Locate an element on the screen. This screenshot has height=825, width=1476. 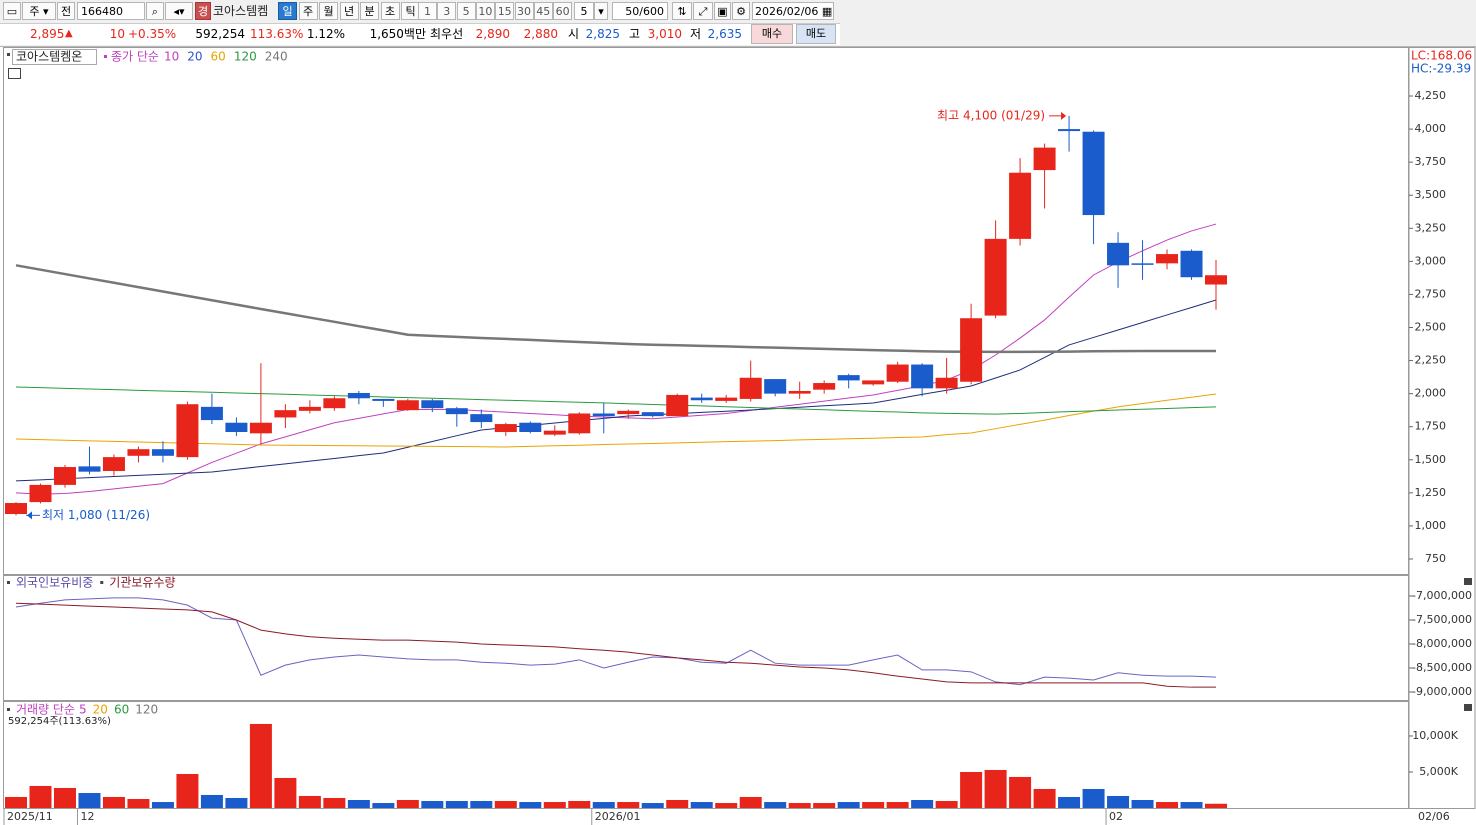
volume-subtitle: 592,254주(113.63%) is located at coordinates (59, 721).